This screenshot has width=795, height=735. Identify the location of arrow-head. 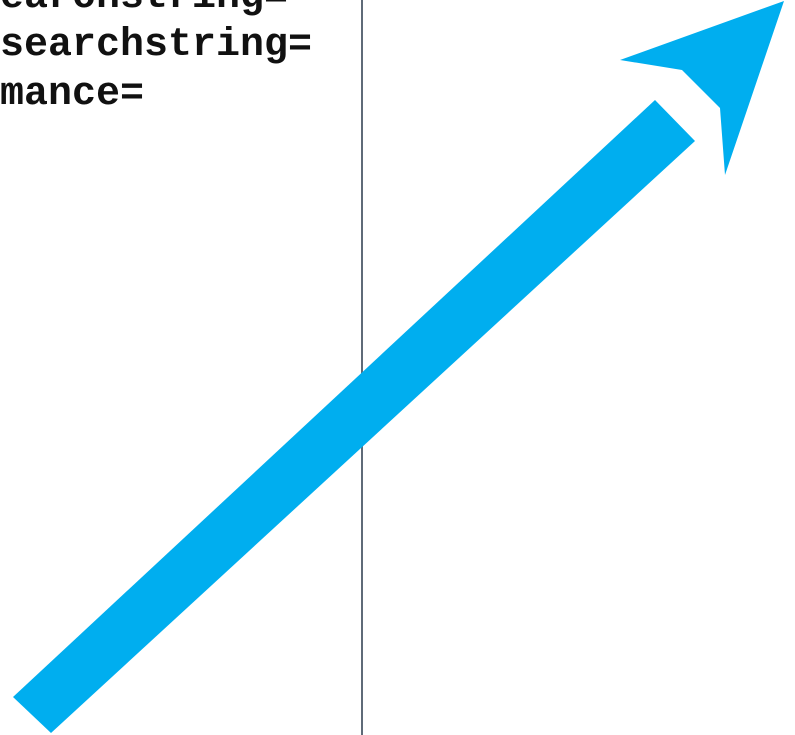
(702, 88).